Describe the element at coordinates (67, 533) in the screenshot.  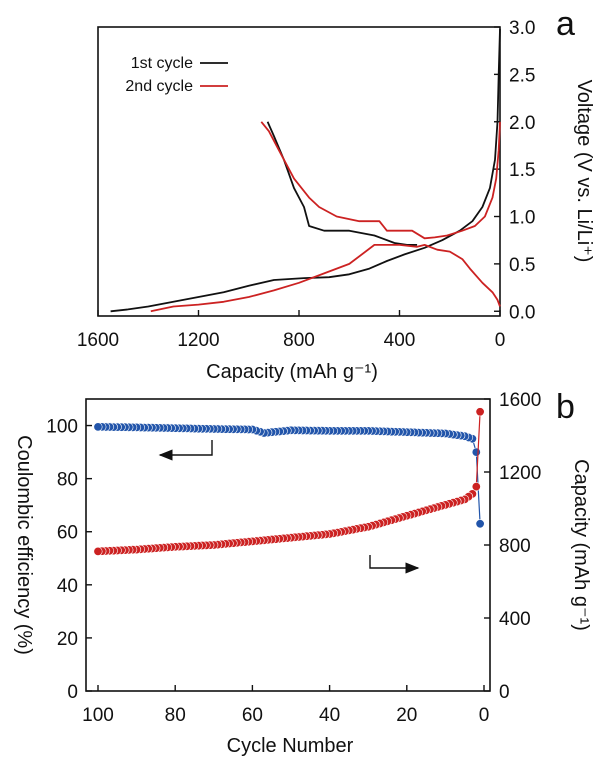
I see `panel-b-left-tick-label: 60` at that location.